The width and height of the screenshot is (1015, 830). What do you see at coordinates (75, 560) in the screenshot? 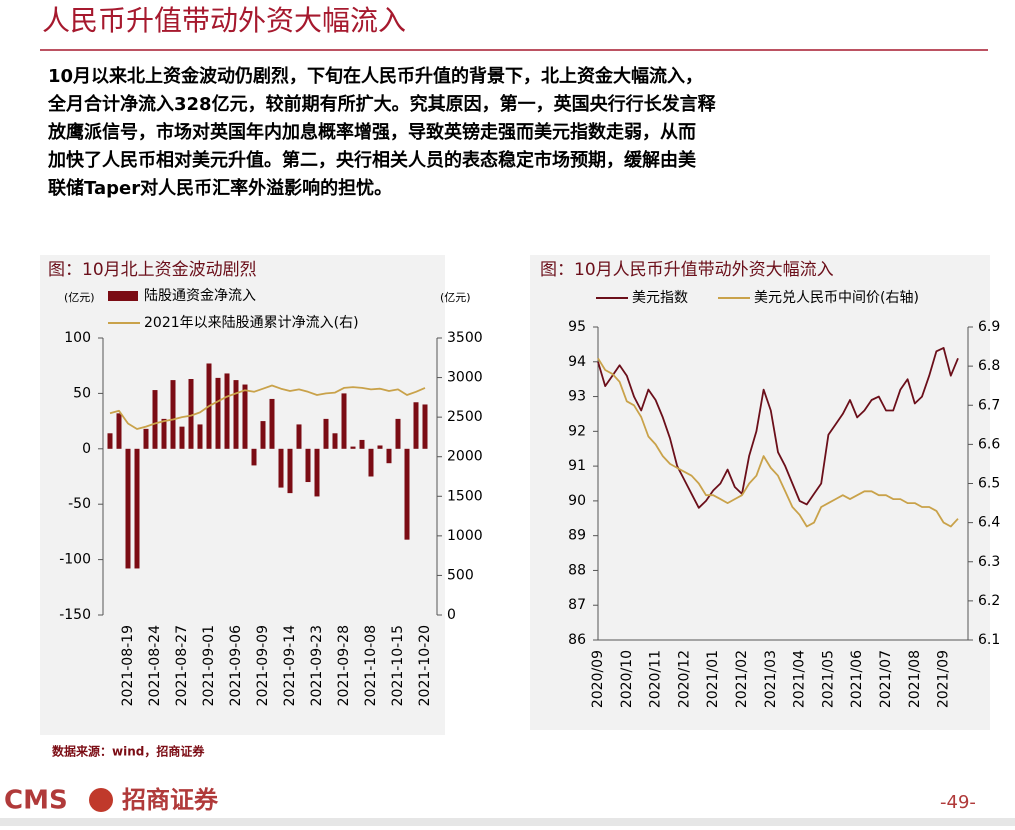
I see `y-tick-label: -100` at bounding box center [75, 560].